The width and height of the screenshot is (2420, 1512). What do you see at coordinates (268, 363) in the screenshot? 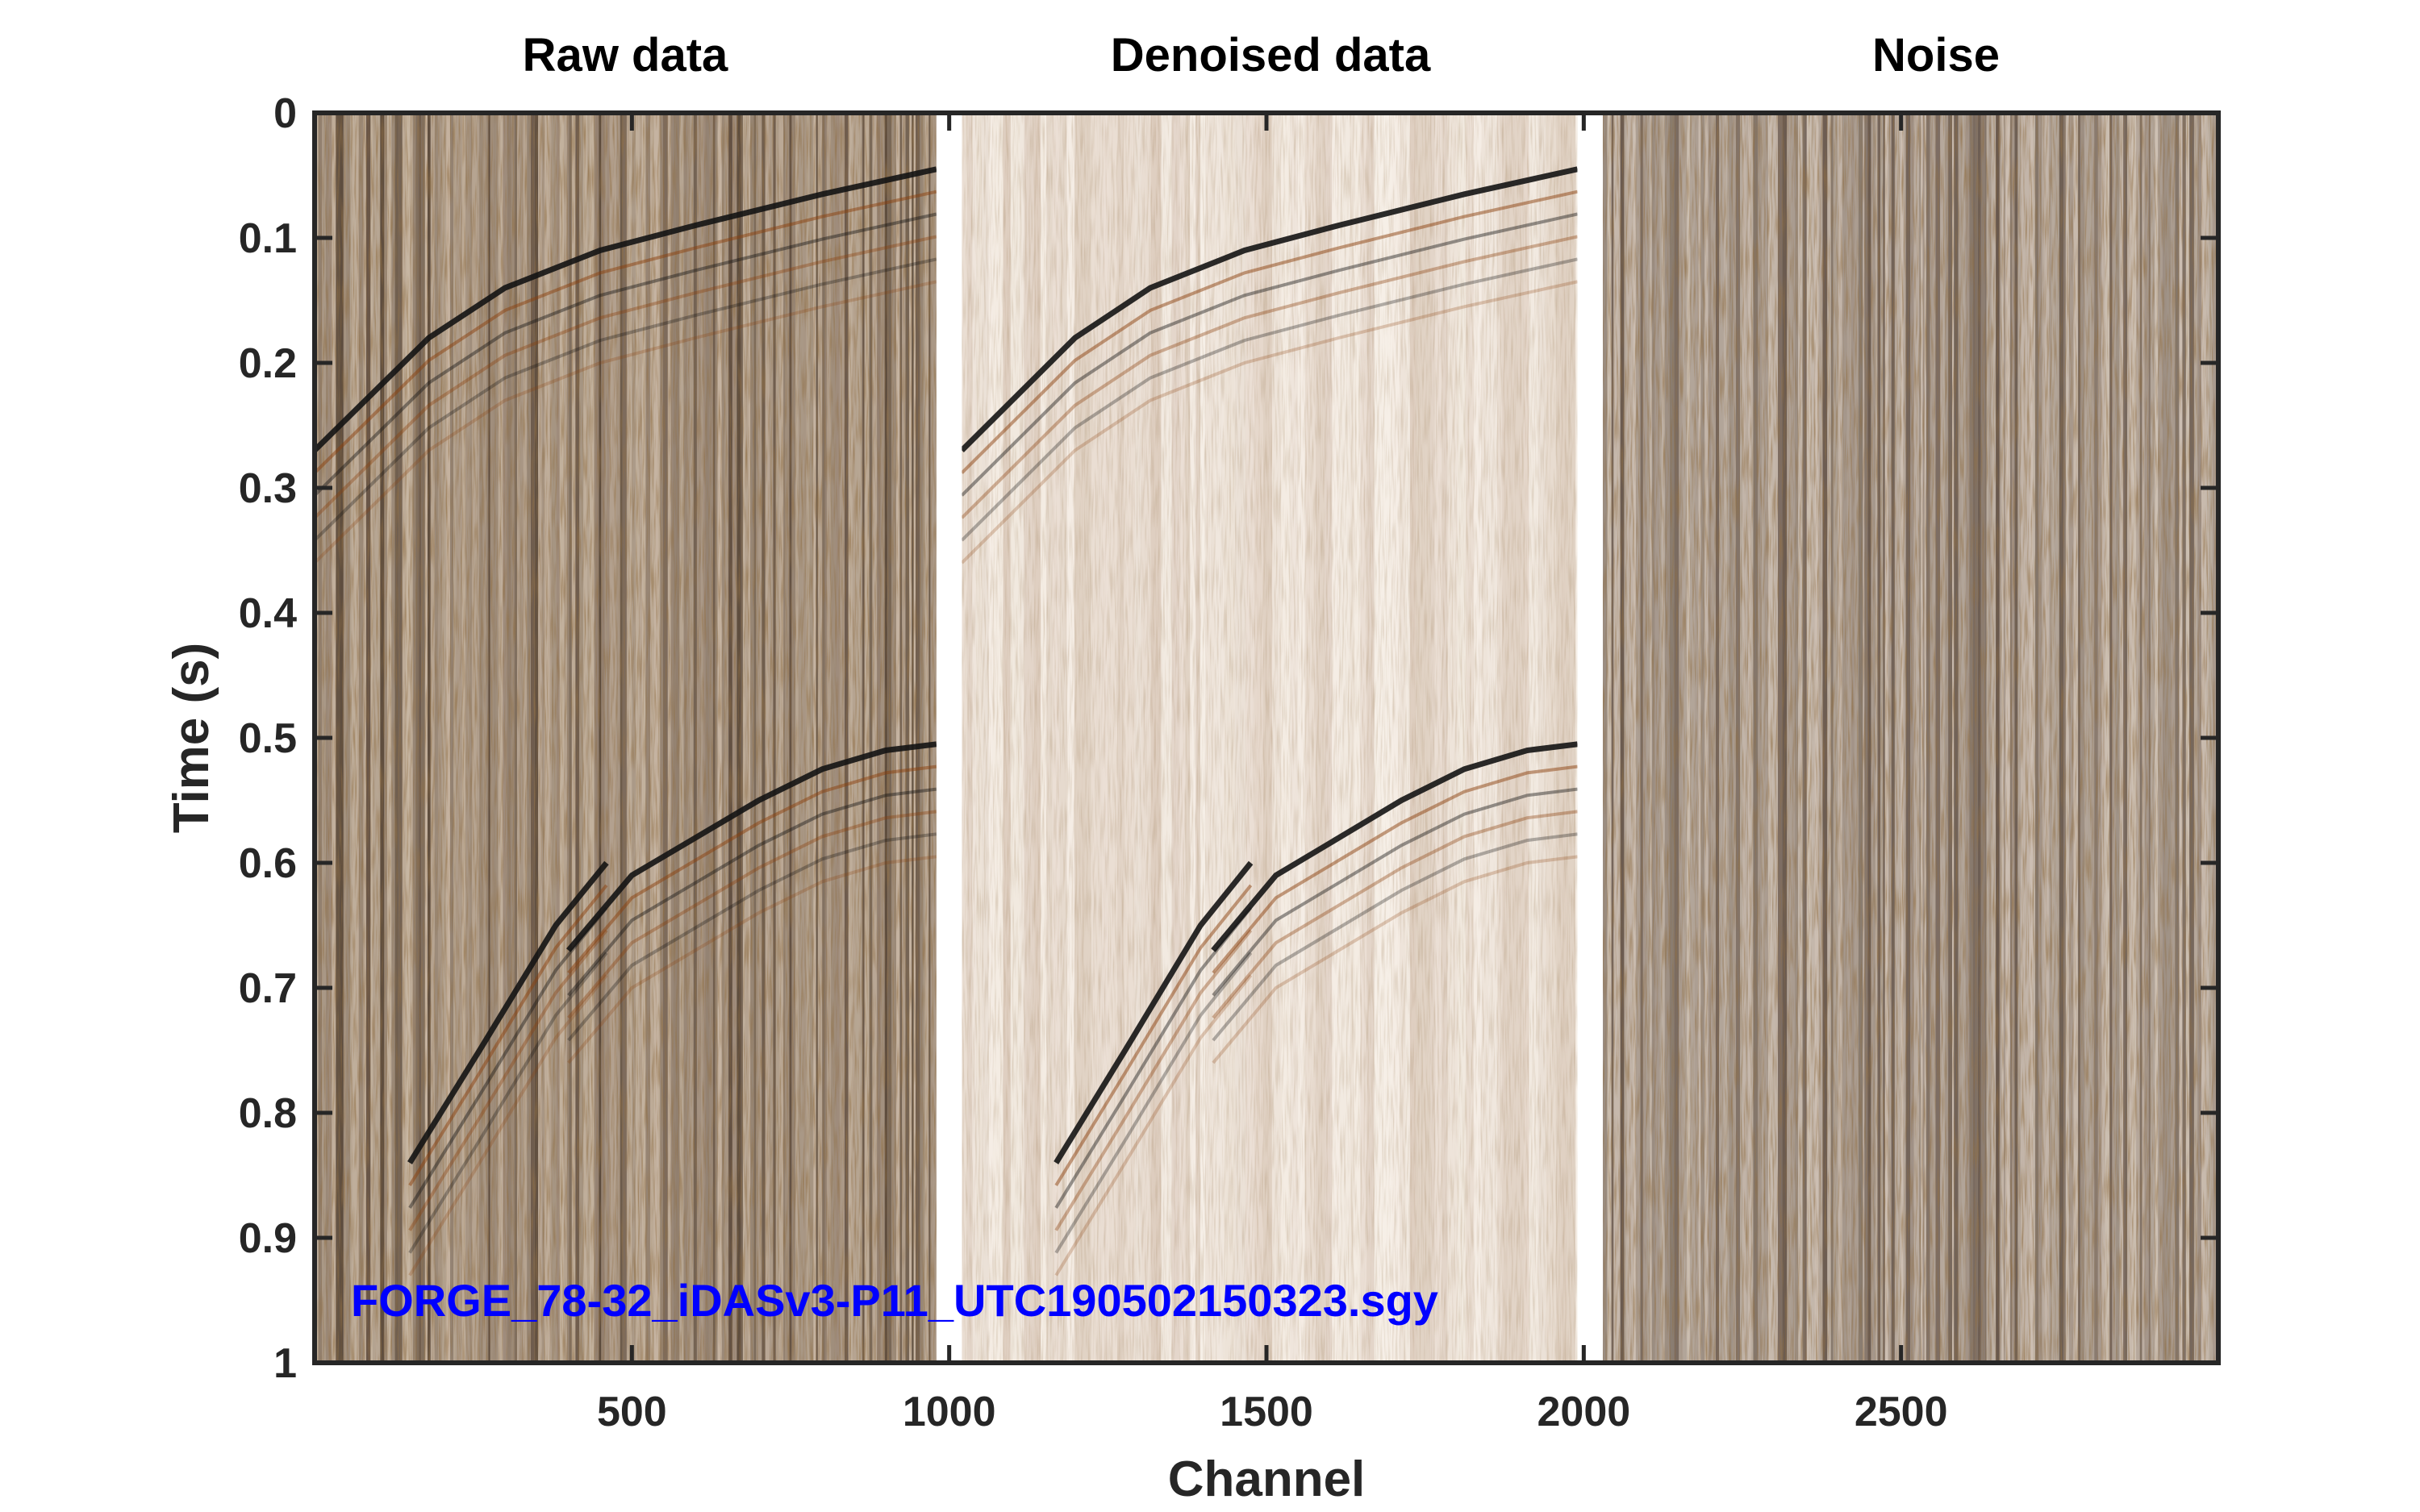
I see `y-tick-label: 0.2` at bounding box center [268, 363].